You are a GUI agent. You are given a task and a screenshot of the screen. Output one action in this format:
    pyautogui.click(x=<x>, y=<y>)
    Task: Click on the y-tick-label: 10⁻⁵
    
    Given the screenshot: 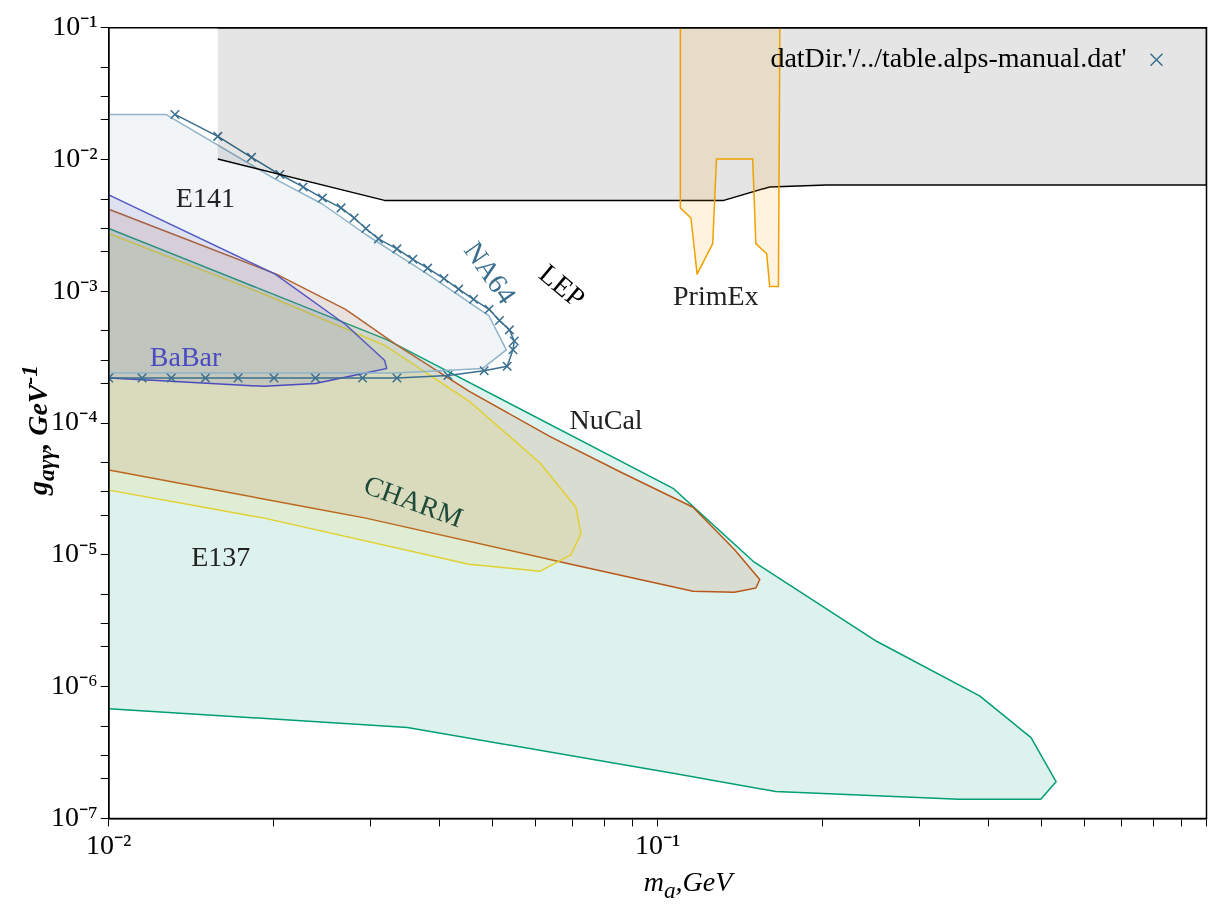 What is the action you would take?
    pyautogui.click(x=74, y=553)
    